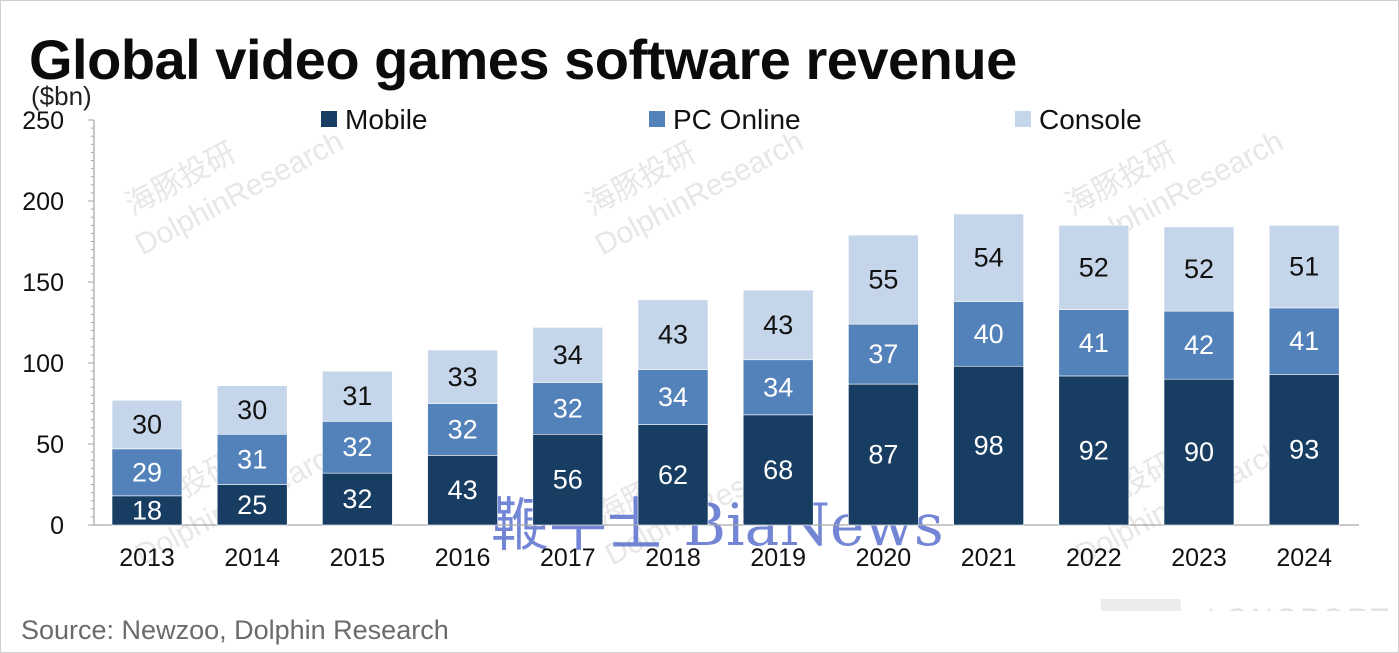 This screenshot has height=653, width=1399. Describe the element at coordinates (989, 558) in the screenshot. I see `x-tick-label: 2021` at that location.